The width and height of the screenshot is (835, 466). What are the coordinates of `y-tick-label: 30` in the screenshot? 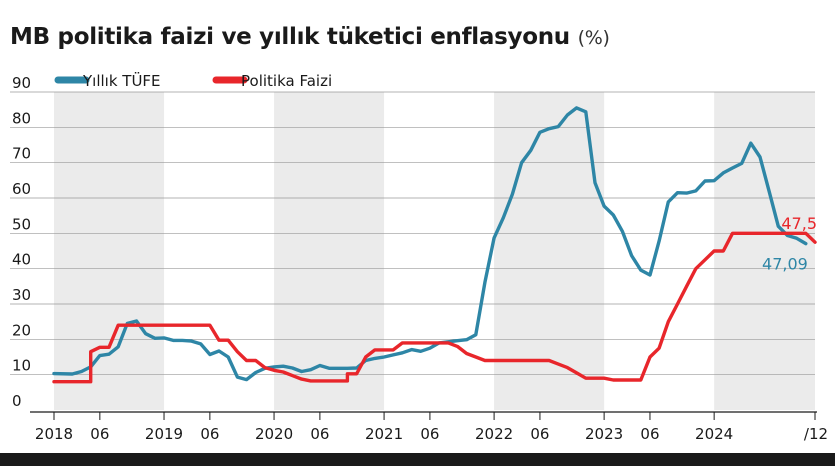 It's located at (21, 295).